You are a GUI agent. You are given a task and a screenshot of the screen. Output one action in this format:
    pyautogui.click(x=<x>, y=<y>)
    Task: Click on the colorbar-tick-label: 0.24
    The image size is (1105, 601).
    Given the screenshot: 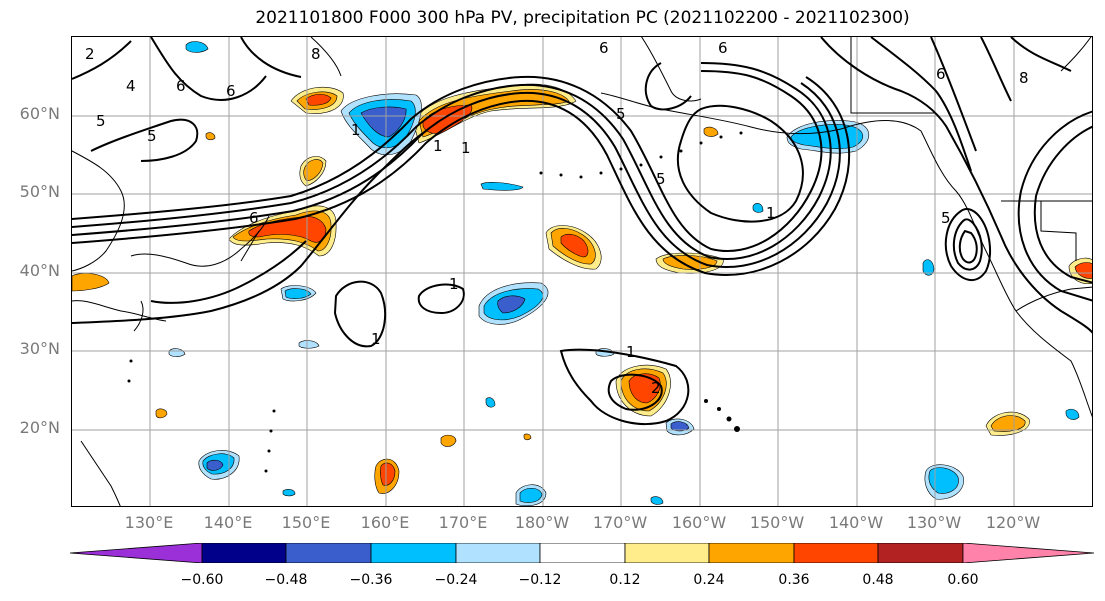 What is the action you would take?
    pyautogui.click(x=709, y=580)
    